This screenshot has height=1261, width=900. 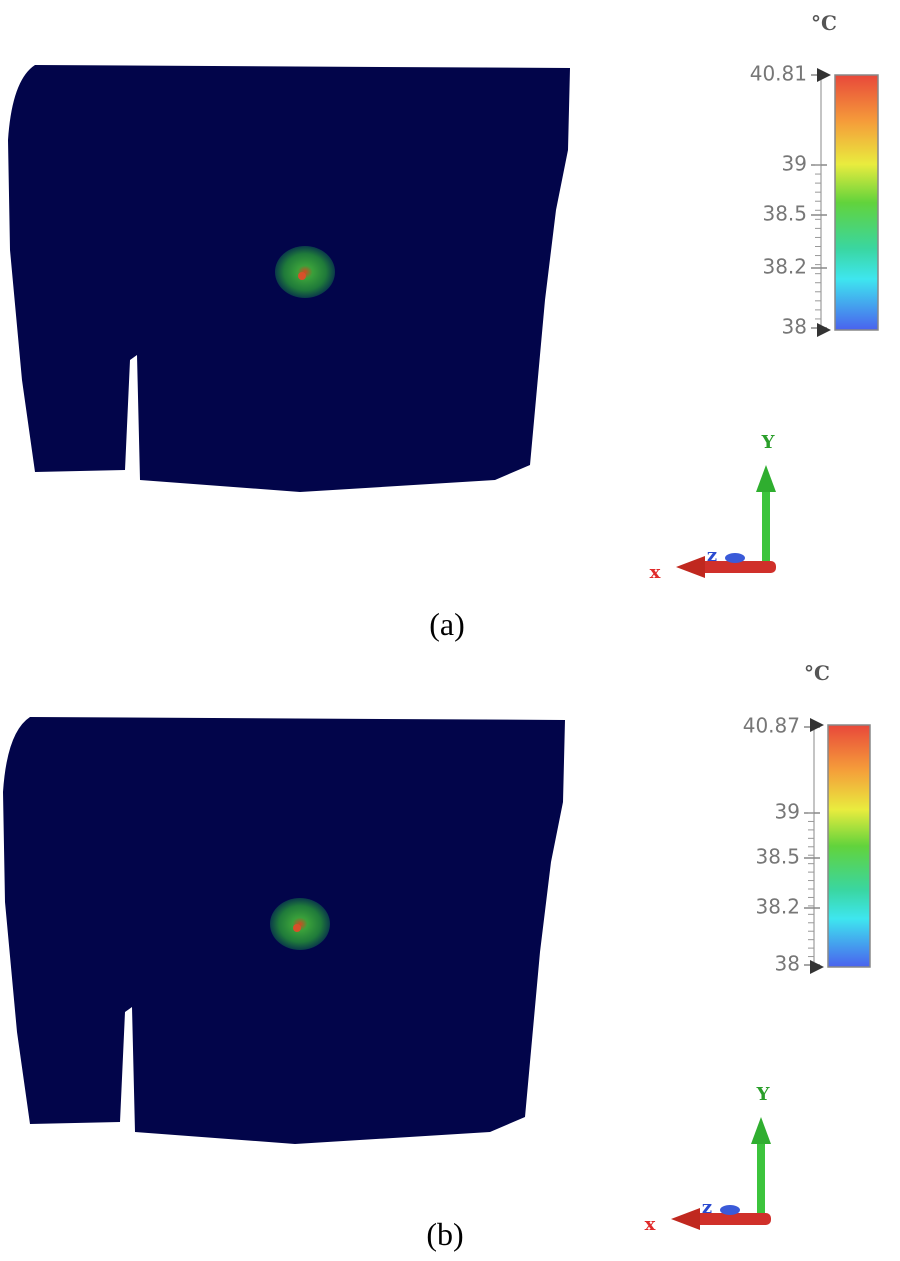 What do you see at coordinates (771, 726) in the screenshot?
I see `colorbar-tick-label: 40.87` at bounding box center [771, 726].